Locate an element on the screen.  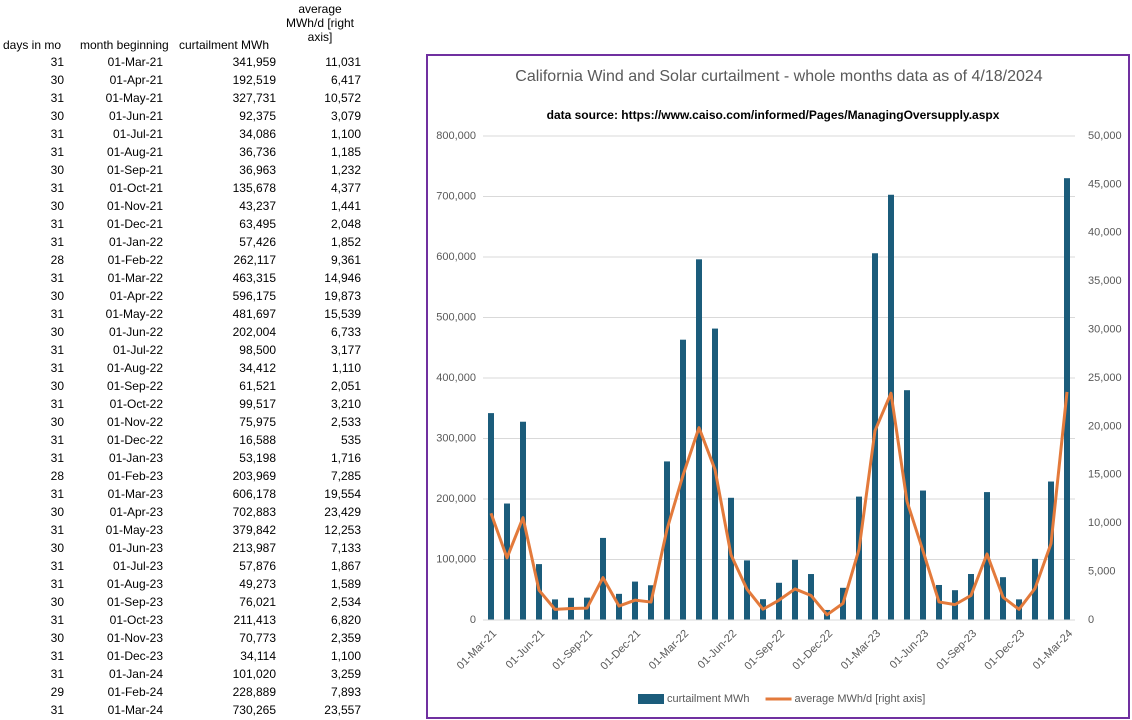
table-cell: 1,110 is located at coordinates (346, 368).